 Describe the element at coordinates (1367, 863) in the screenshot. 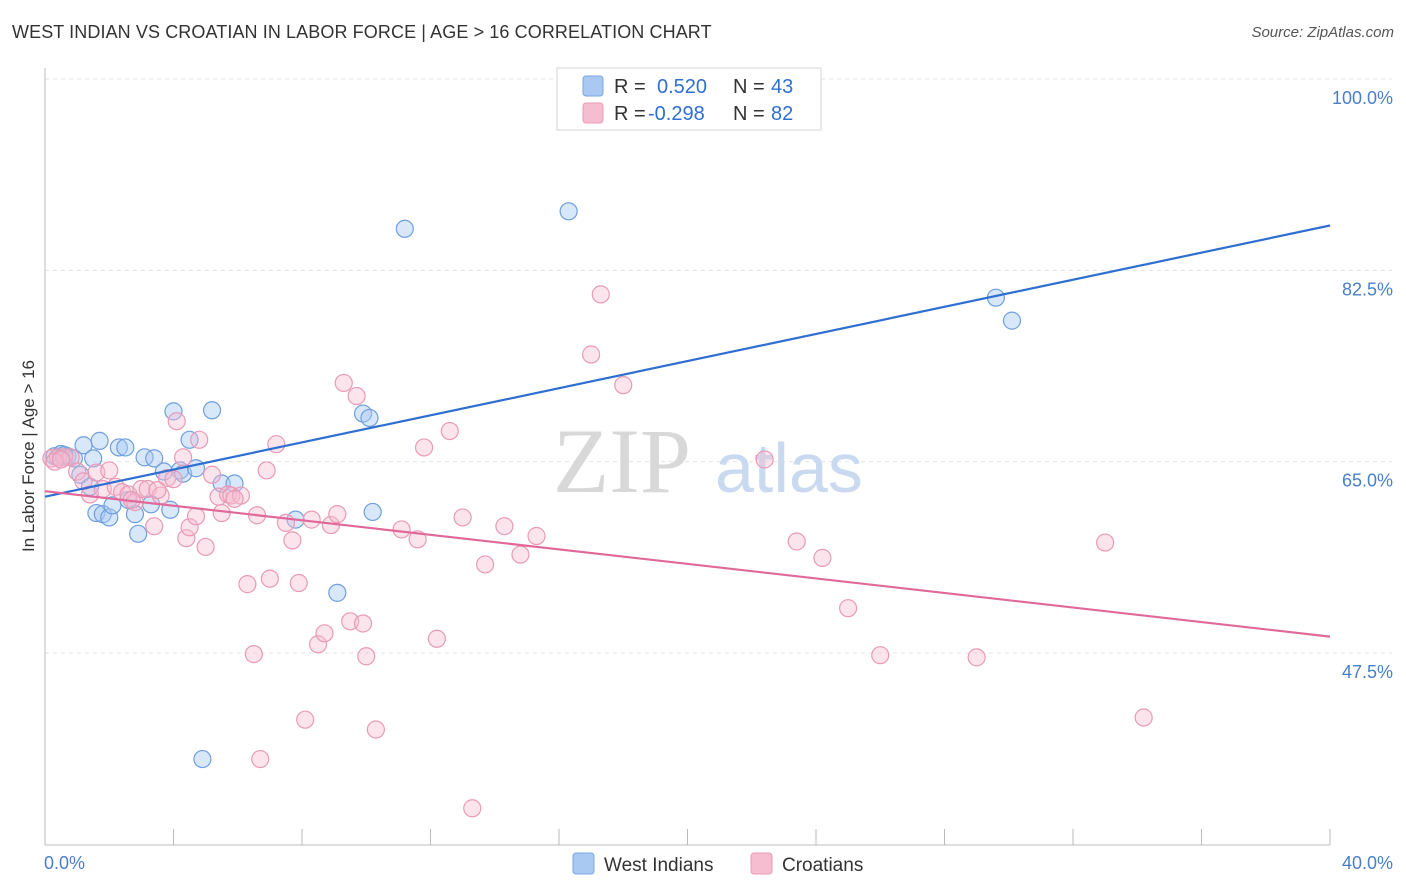

I see `x-tick-label-1: 40.0%` at that location.